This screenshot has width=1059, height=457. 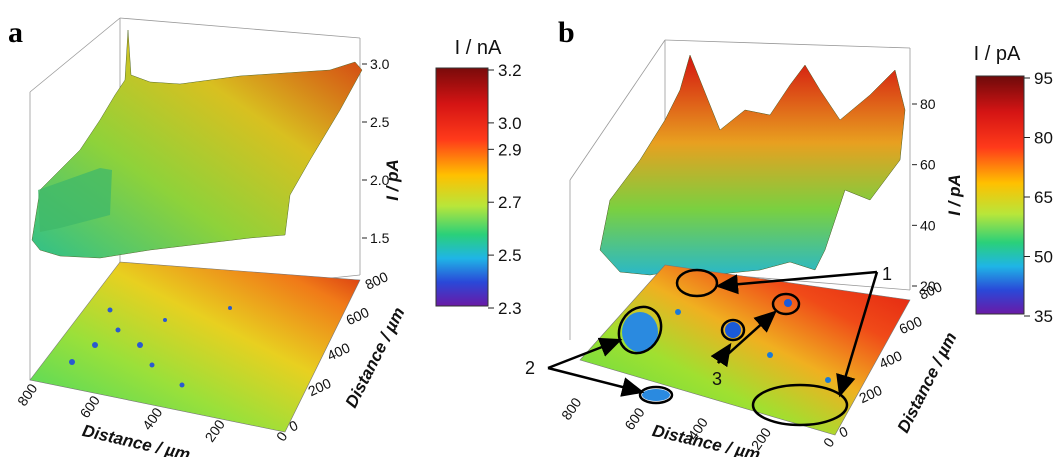 I want to click on b-x-tick-label: 0, so click(x=829, y=442).